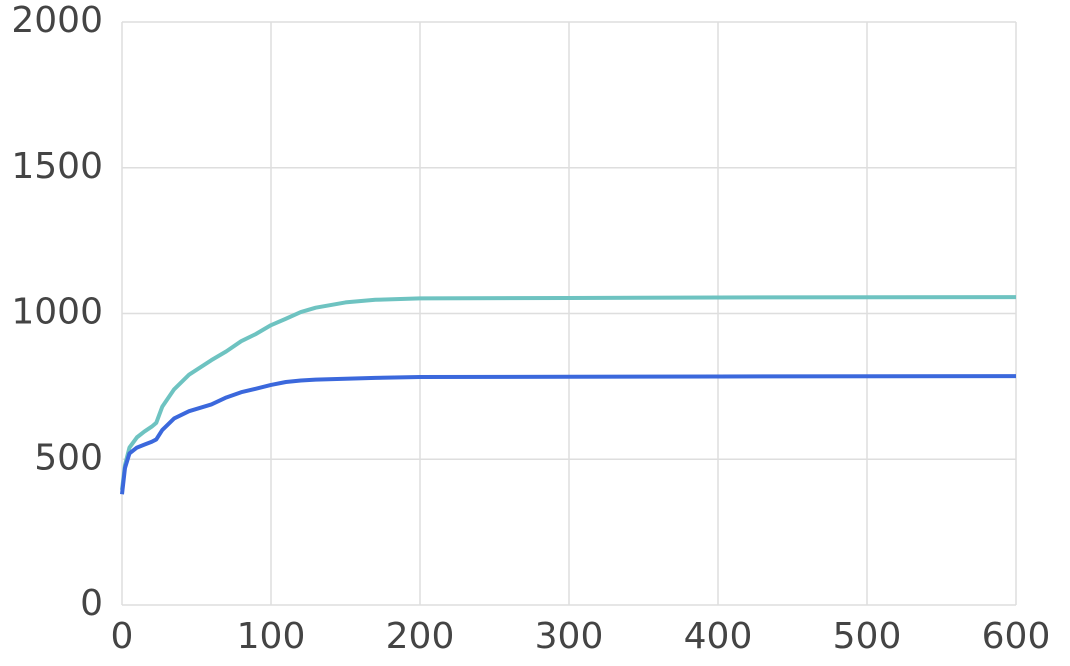  Describe the element at coordinates (91, 603) in the screenshot. I see `y-tick-label: 0` at that location.